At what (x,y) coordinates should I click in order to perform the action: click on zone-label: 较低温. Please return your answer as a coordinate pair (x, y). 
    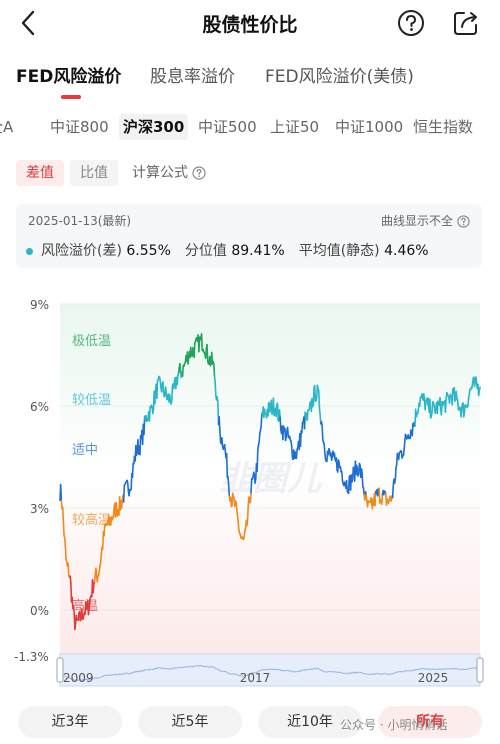
    Looking at the image, I should click on (91, 400).